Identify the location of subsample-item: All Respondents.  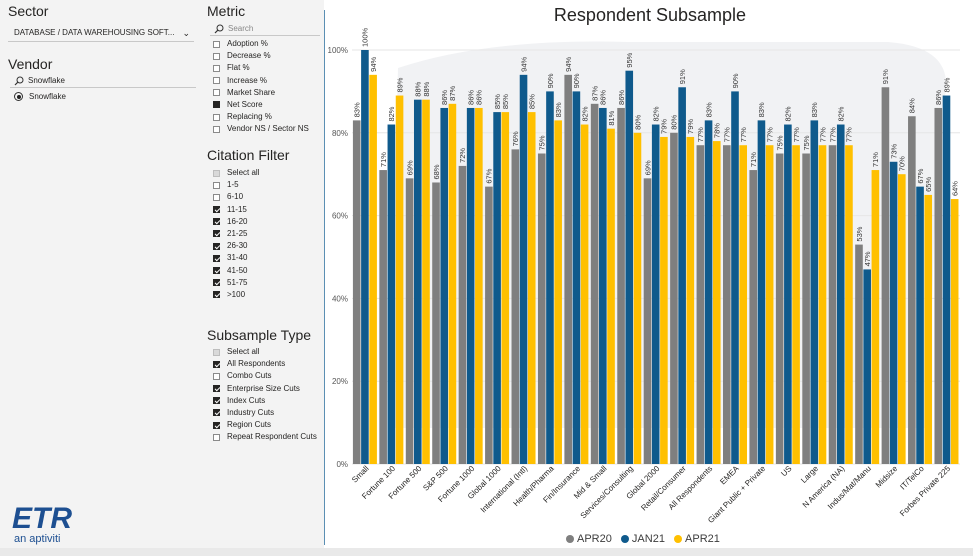
(265, 364).